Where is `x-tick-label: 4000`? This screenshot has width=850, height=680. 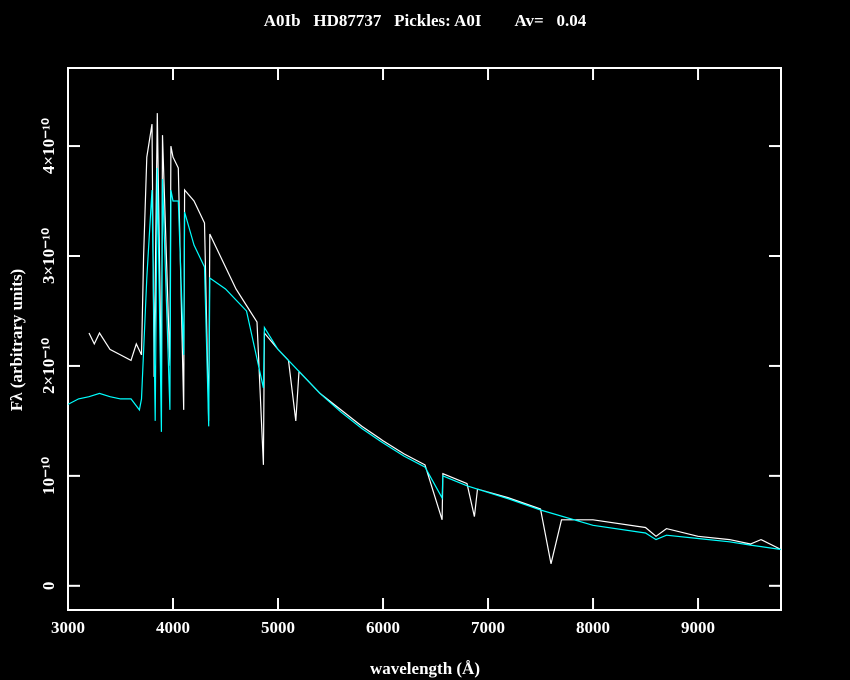
x-tick-label: 4000 is located at coordinates (173, 627).